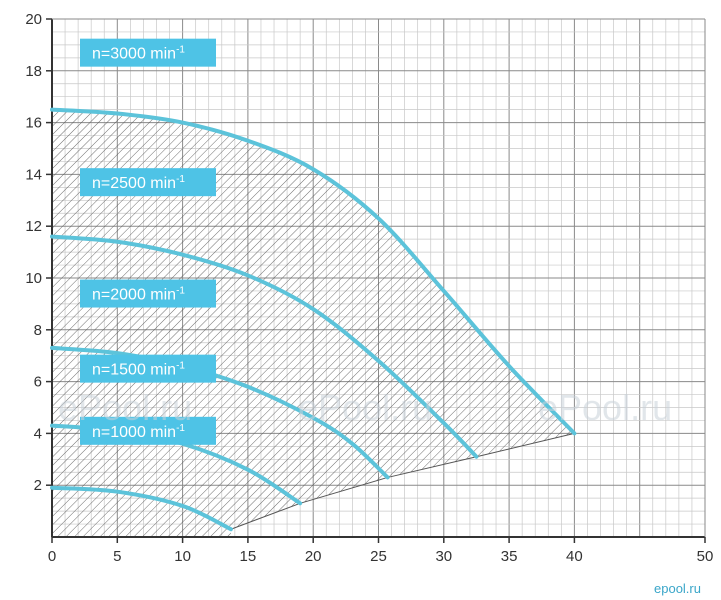 This screenshot has height=600, width=721. I want to click on y-tick-label: 14, so click(33, 174).